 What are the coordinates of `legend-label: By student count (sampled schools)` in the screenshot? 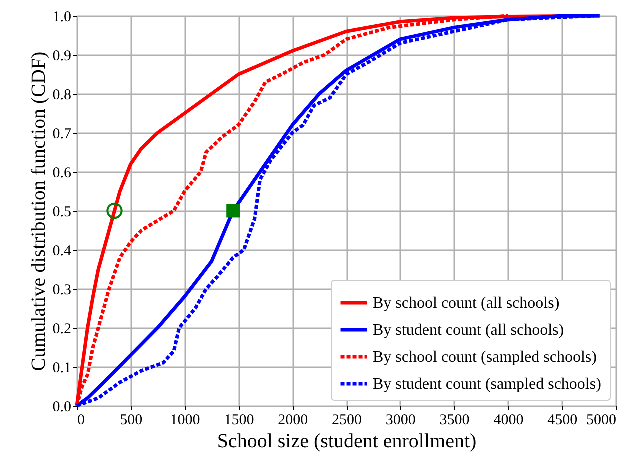 It's located at (487, 384).